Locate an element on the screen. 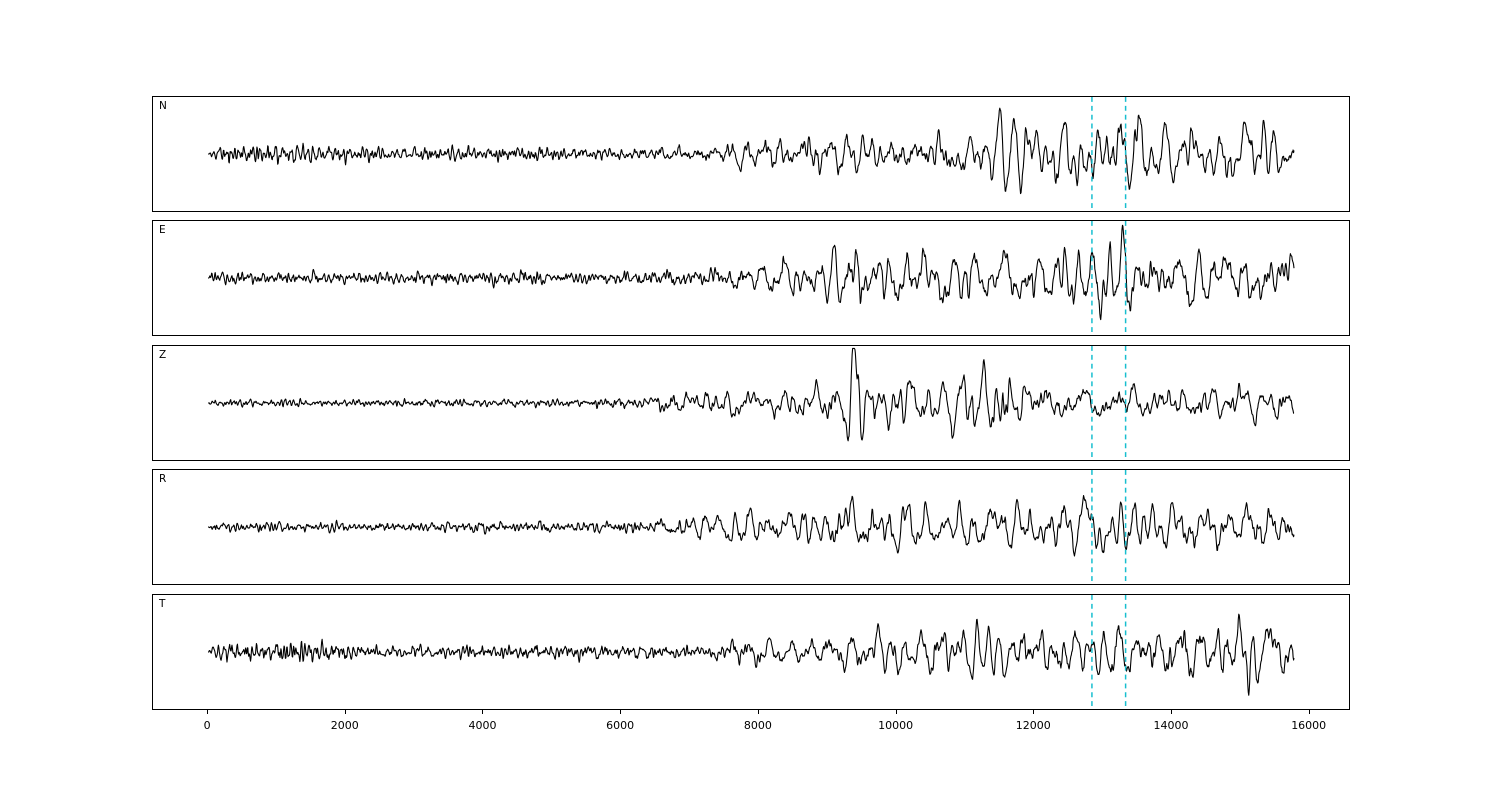 The image size is (1500, 800). panel-label-z: Z is located at coordinates (163, 355).